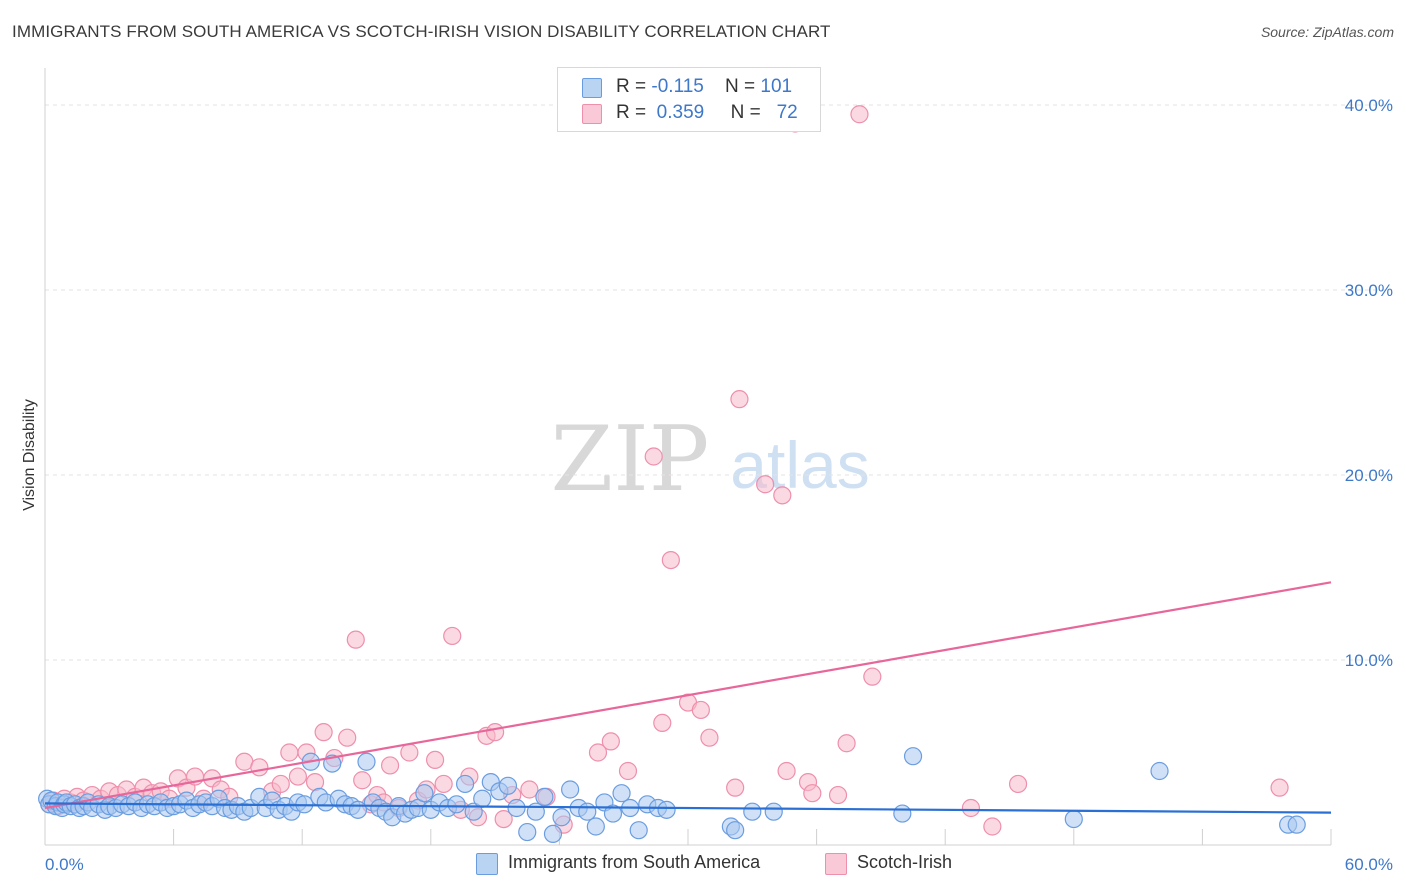 This screenshot has width=1406, height=892. What do you see at coordinates (799, 465) in the screenshot?
I see `watermark-atlas: atlas` at bounding box center [799, 465].